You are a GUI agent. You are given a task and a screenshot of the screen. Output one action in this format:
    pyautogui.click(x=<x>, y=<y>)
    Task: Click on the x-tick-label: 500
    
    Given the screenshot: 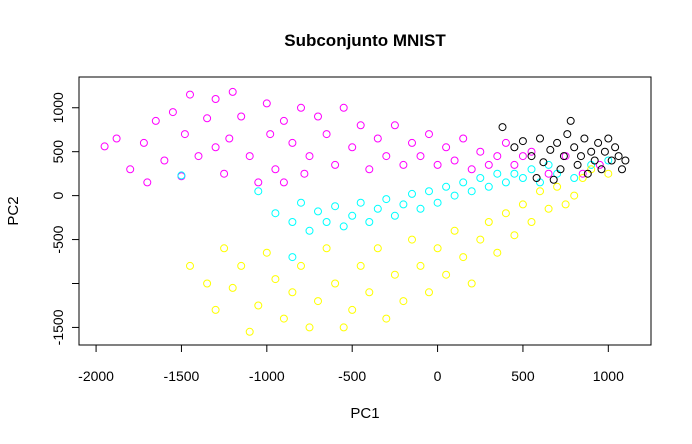 What is the action you would take?
    pyautogui.click(x=523, y=376)
    